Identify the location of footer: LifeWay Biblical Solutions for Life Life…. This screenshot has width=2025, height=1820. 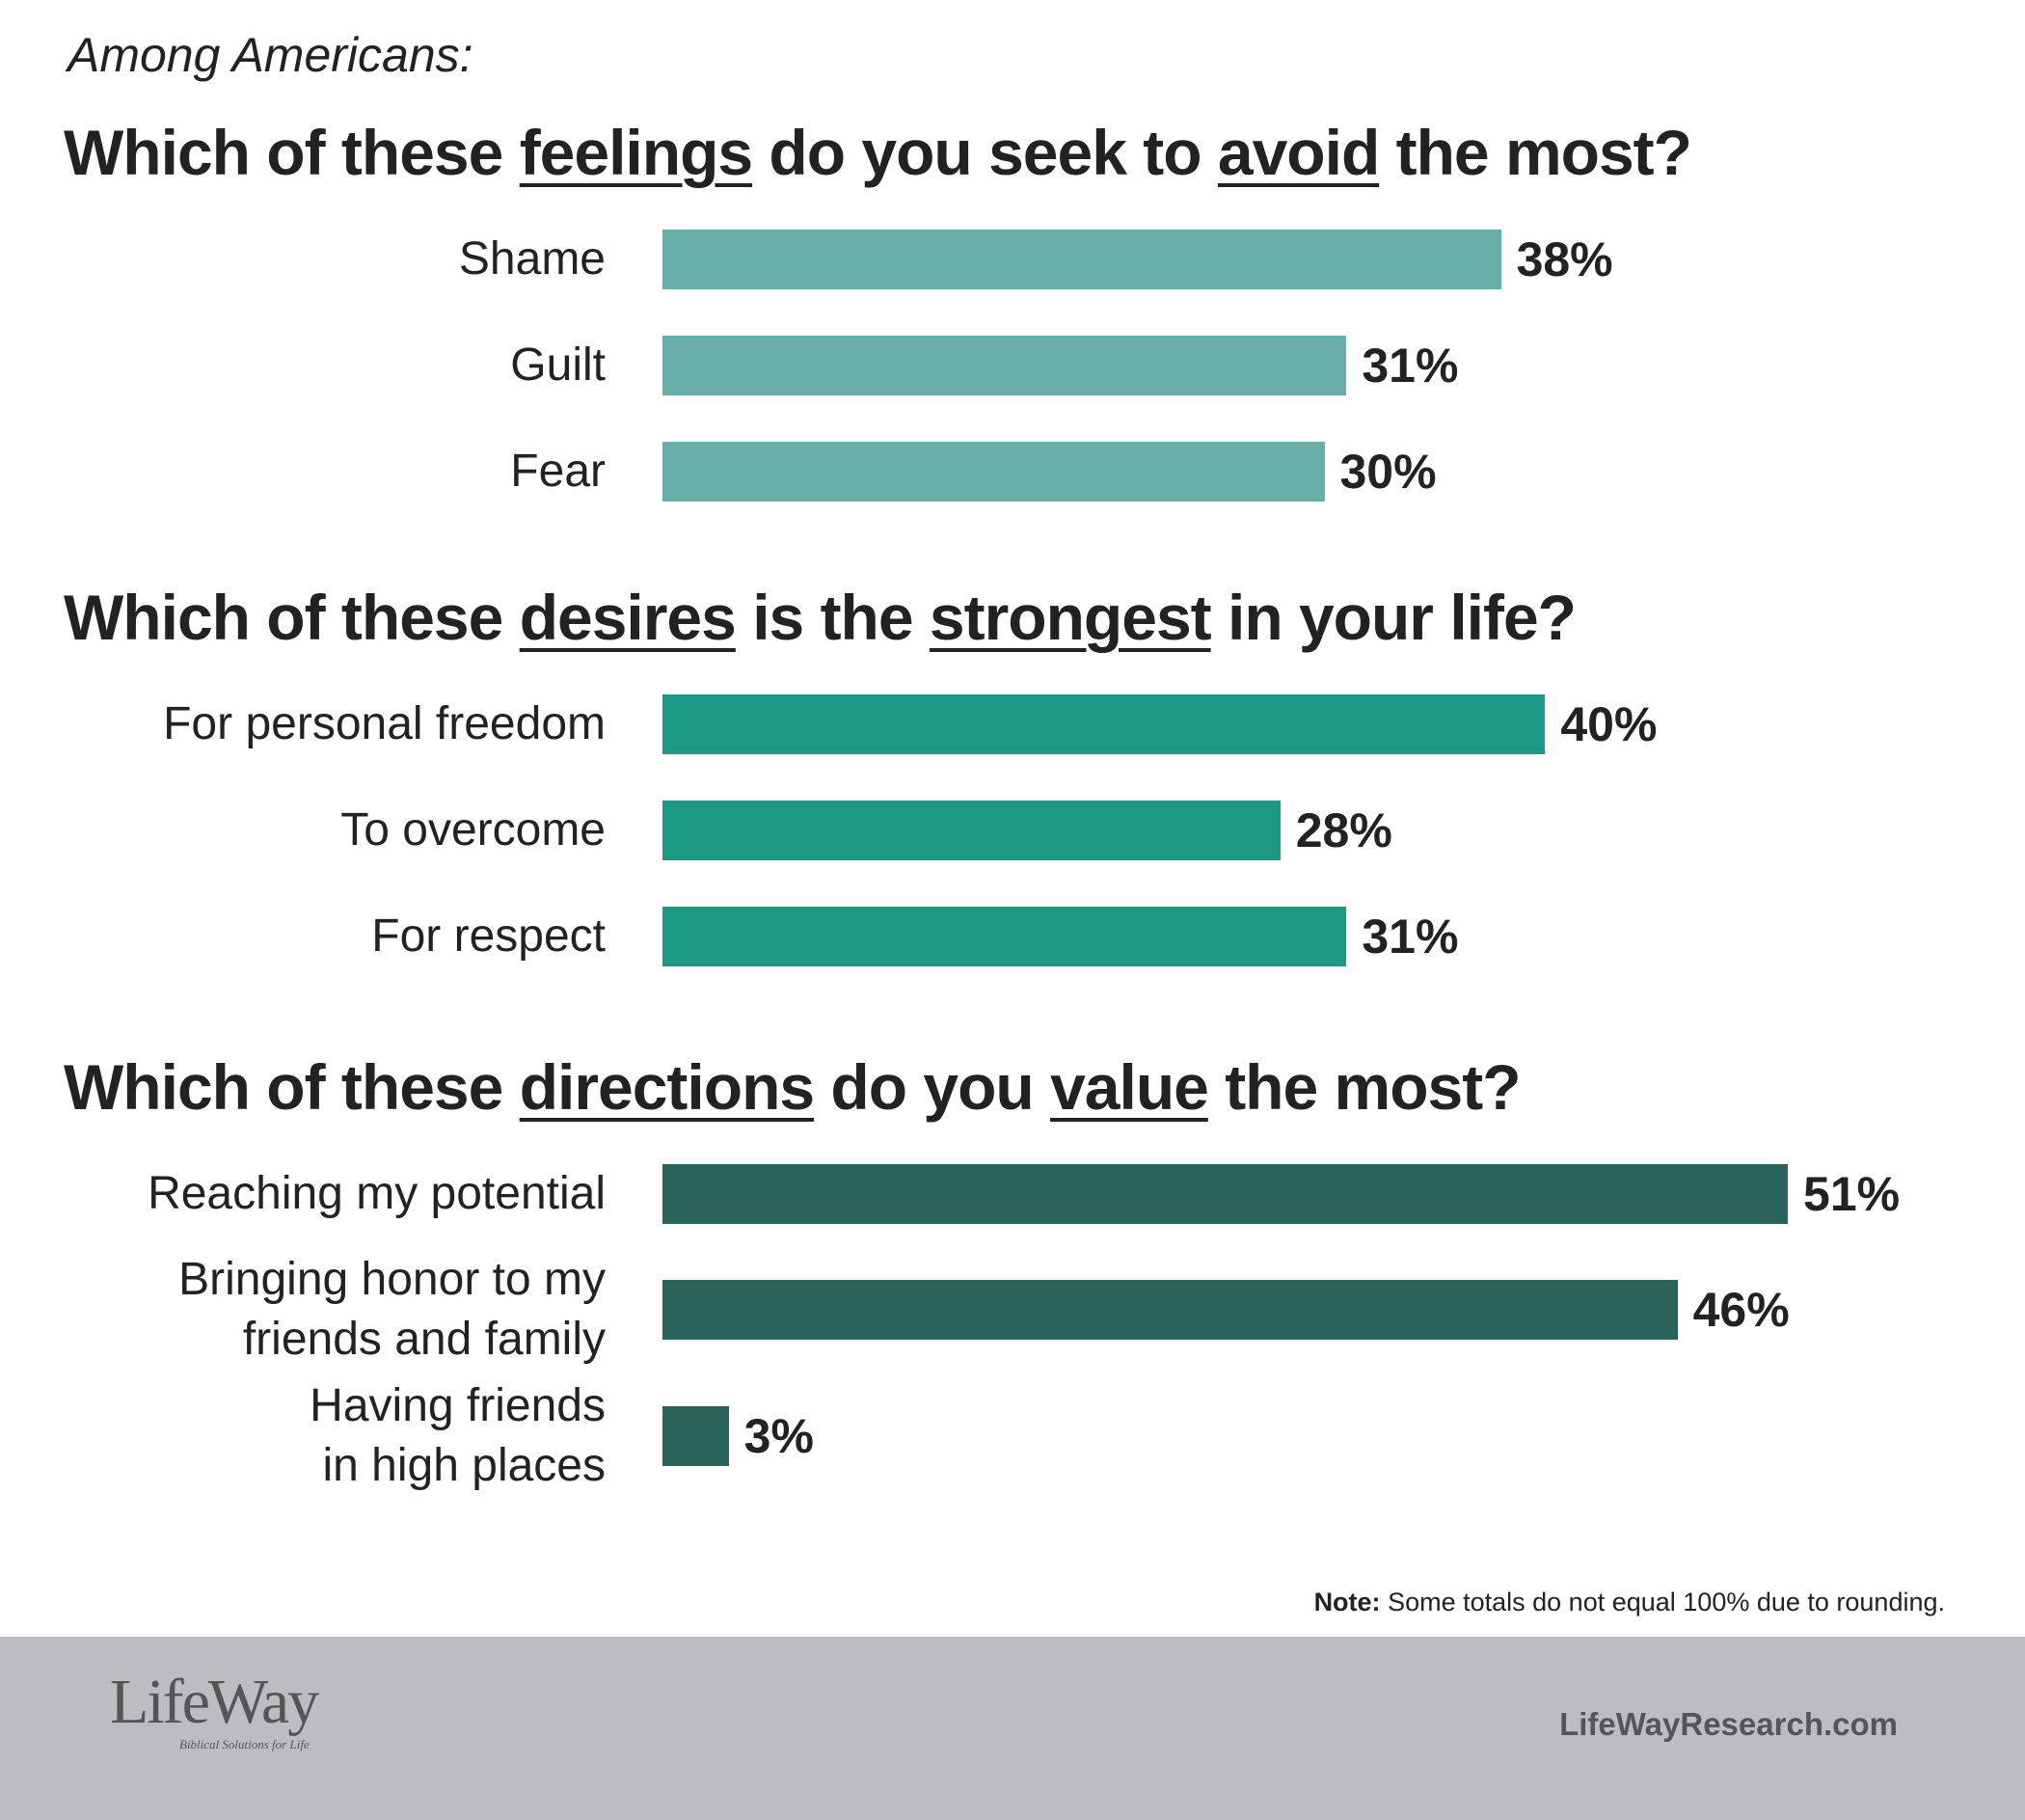
(1012, 1729).